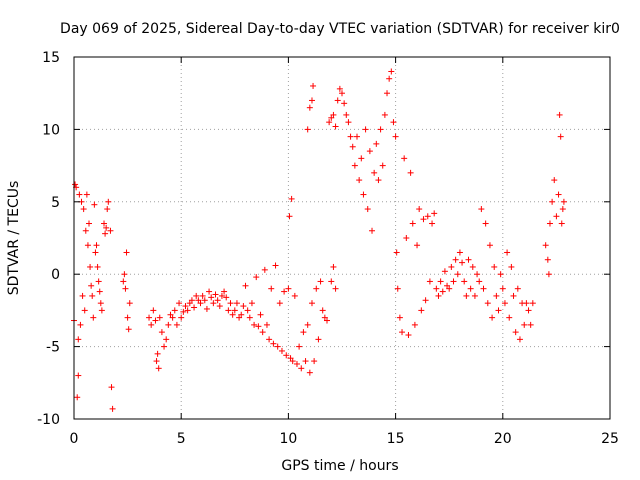 This screenshot has height=480, width=640. What do you see at coordinates (14, 238) in the screenshot?
I see `y-axis-label: SDTVAR / TECUs` at bounding box center [14, 238].